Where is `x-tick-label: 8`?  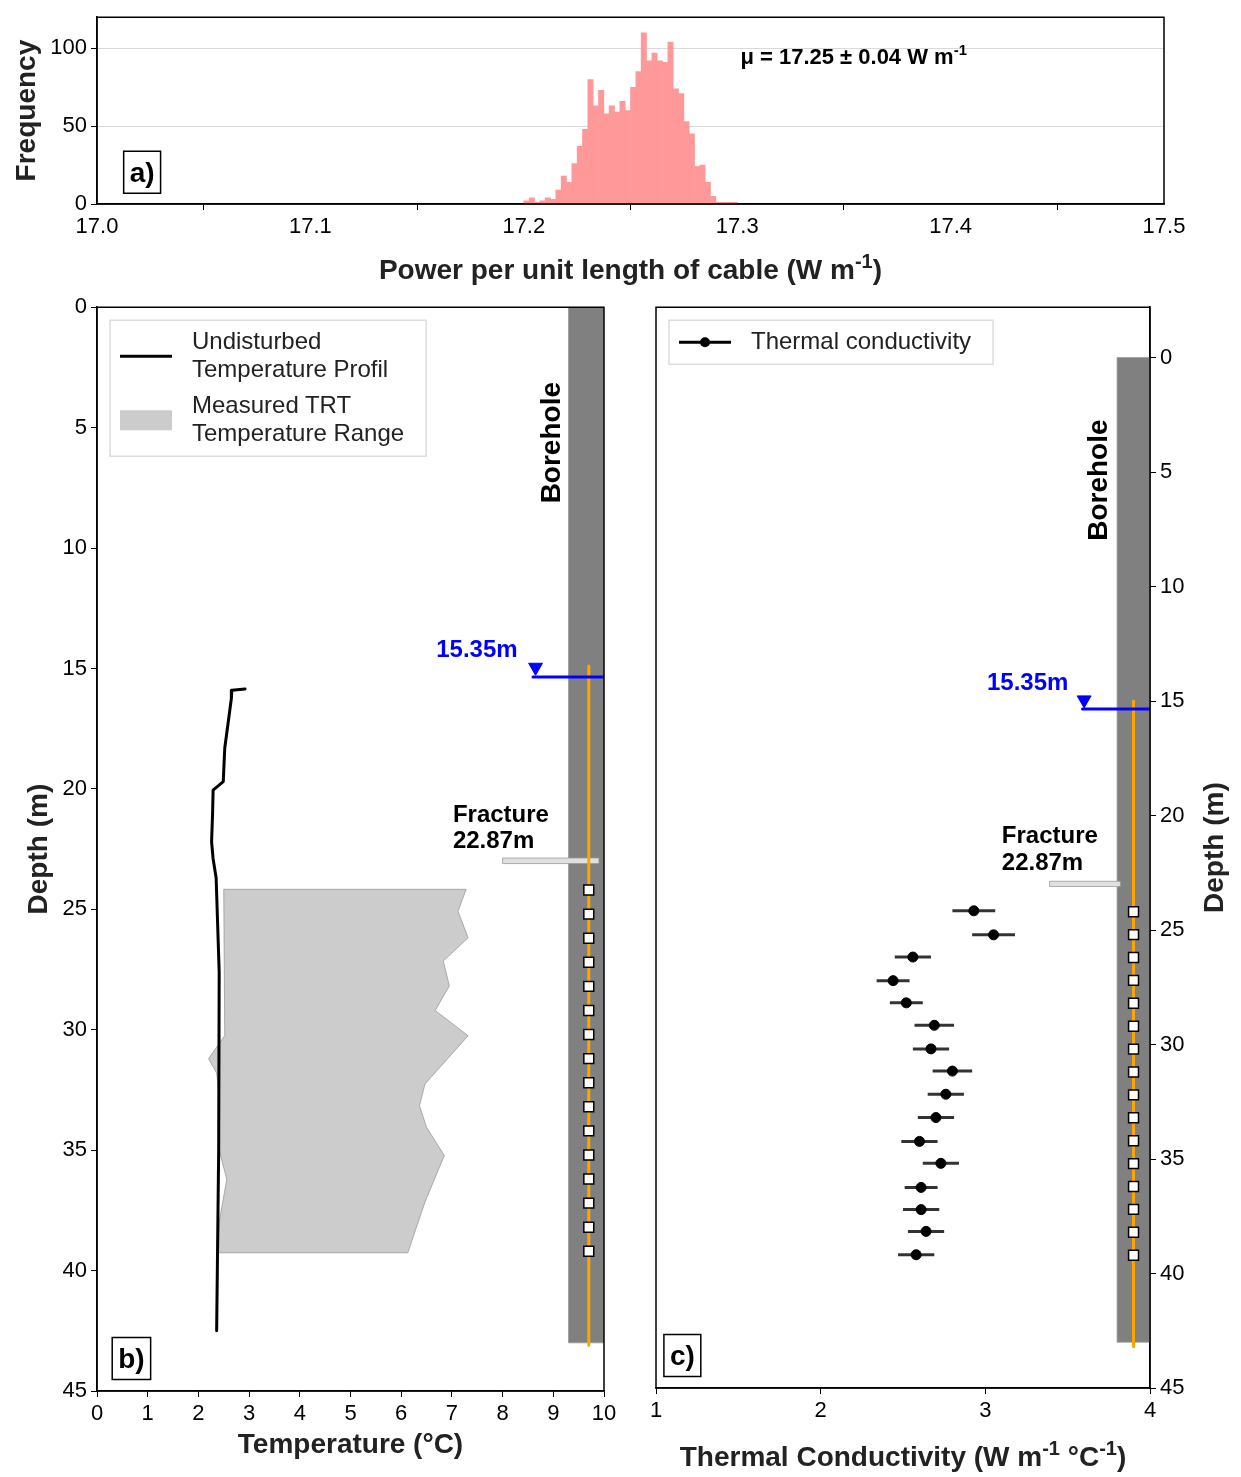 x-tick-label: 8 is located at coordinates (502, 1413).